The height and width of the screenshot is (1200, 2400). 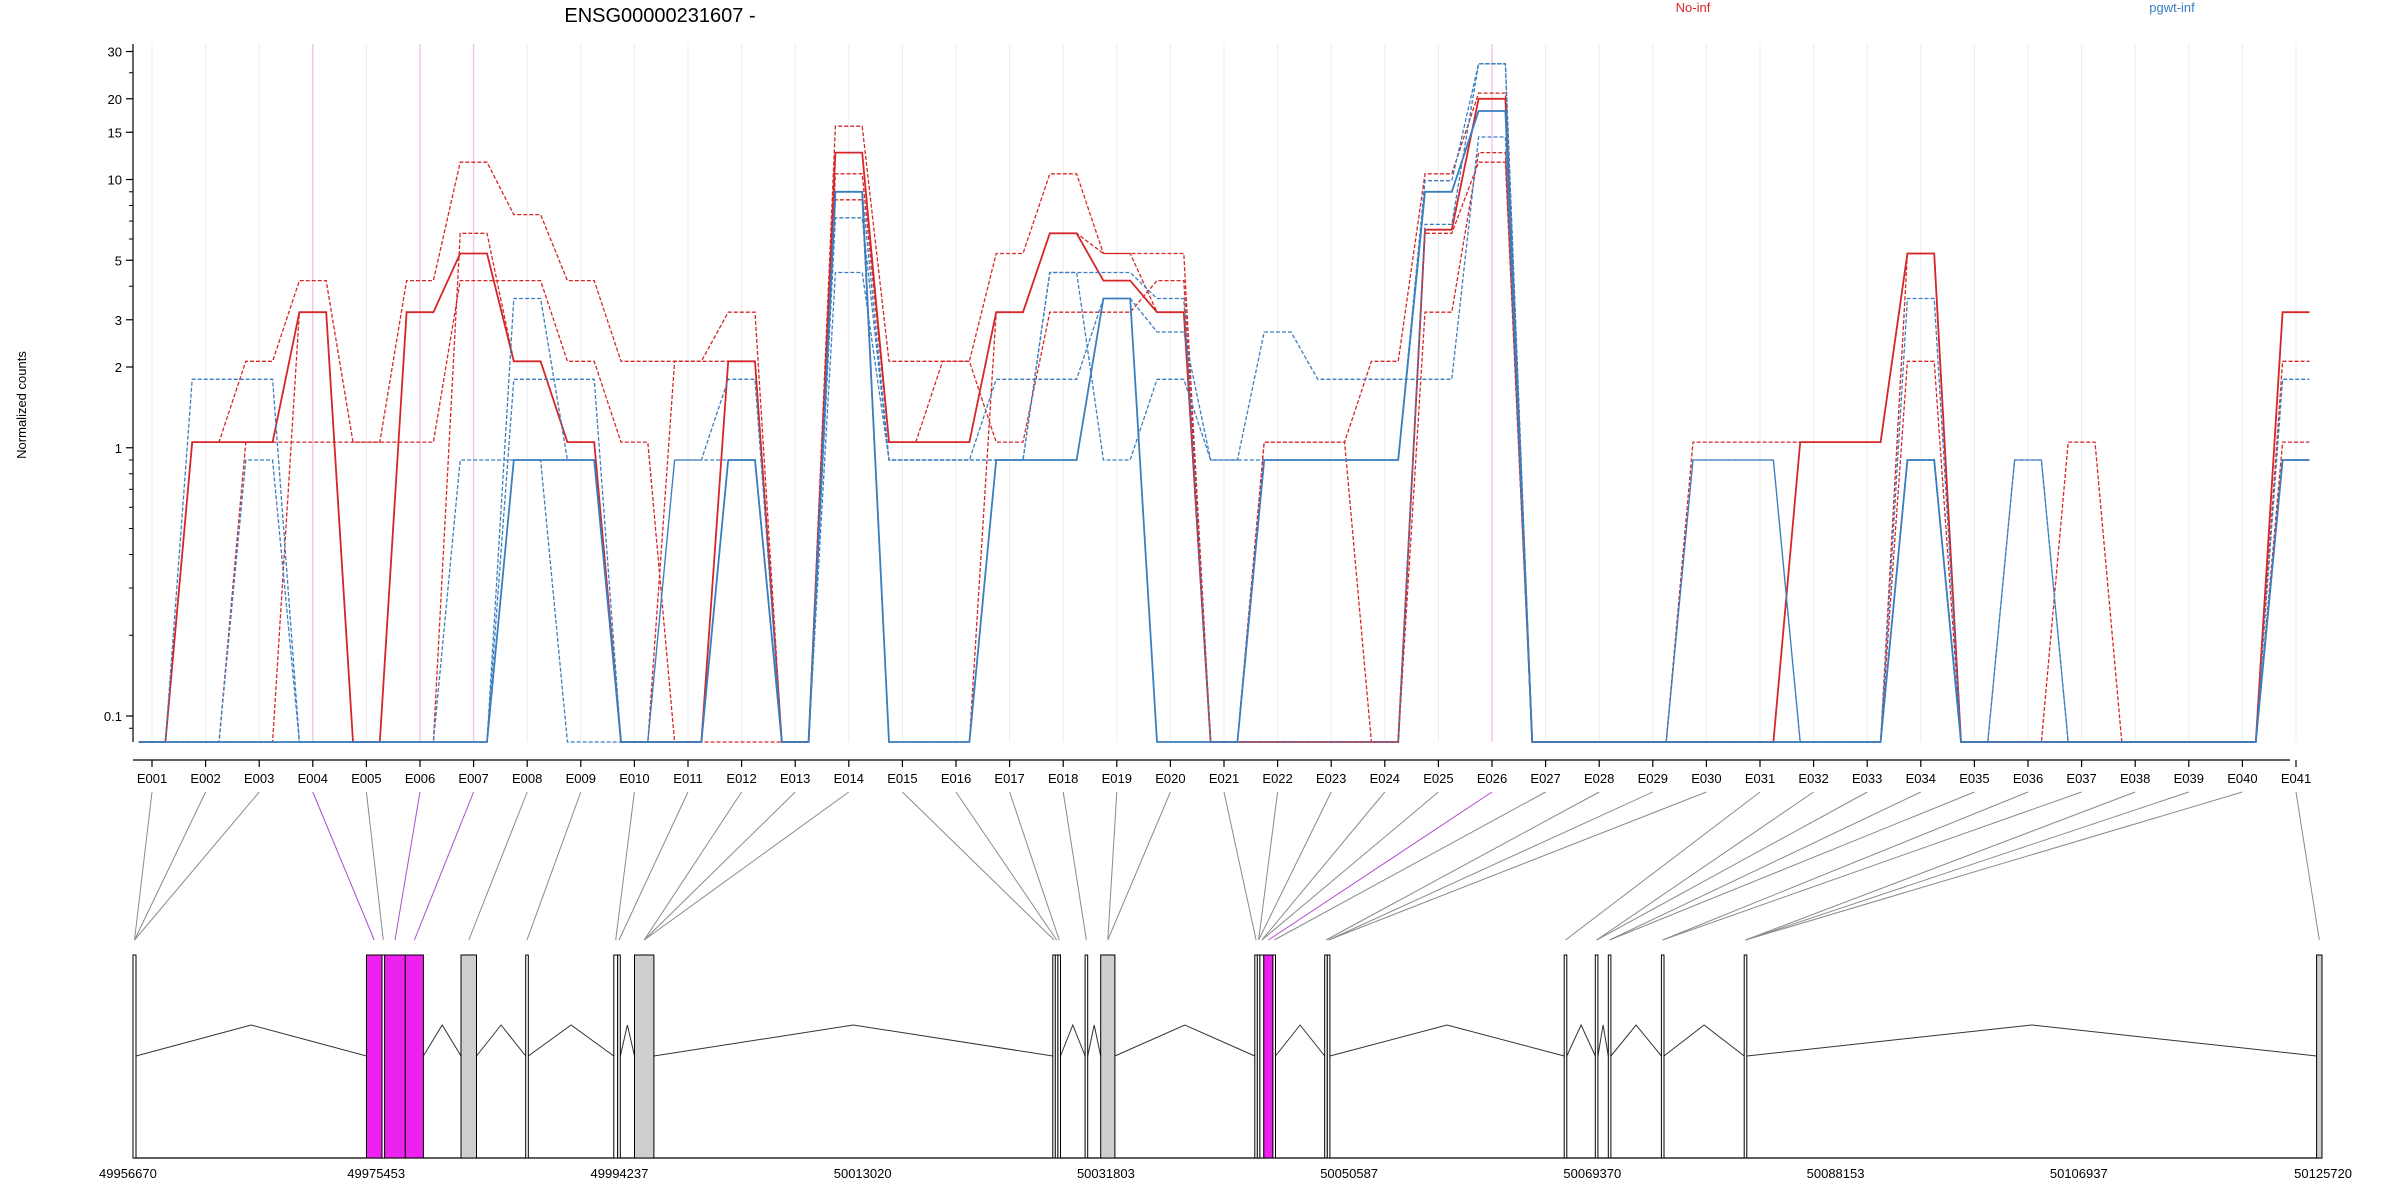 I want to click on x-tick-label: E013, so click(x=795, y=778).